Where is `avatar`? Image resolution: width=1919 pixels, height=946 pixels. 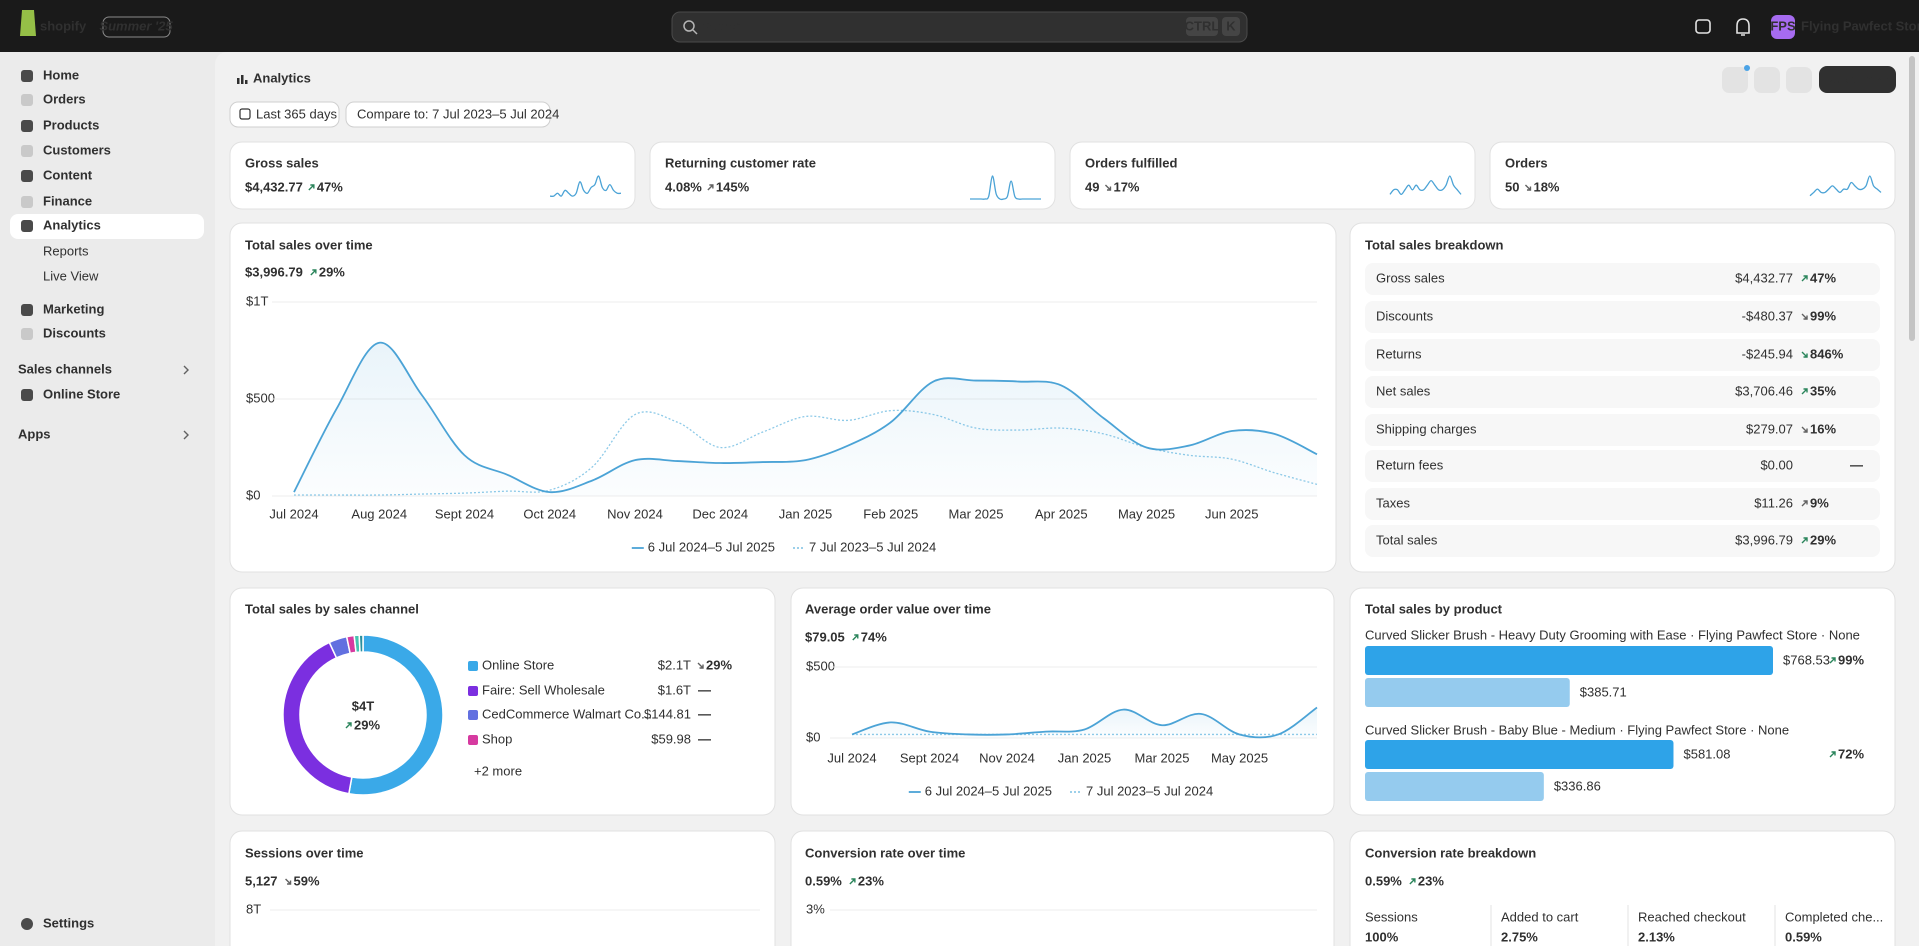 avatar is located at coordinates (1783, 27).